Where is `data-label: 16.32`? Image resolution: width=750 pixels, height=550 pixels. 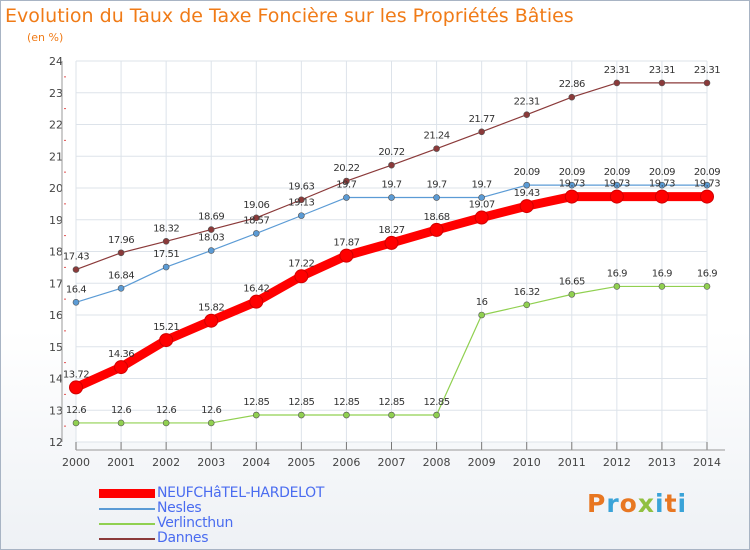
data-label: 16.32 is located at coordinates (527, 292).